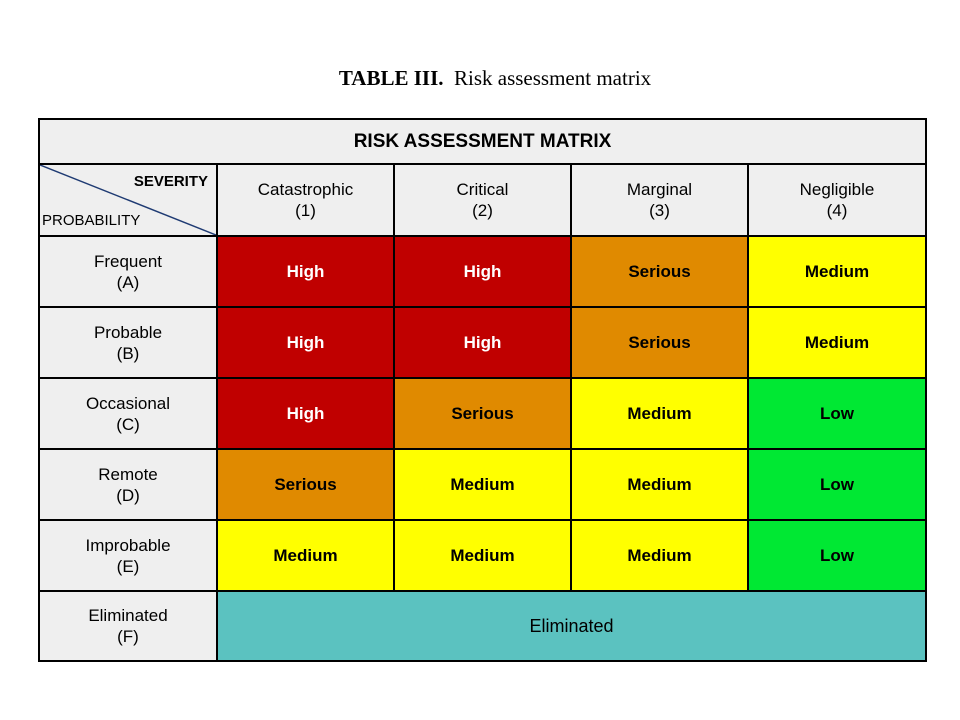 Image resolution: width=960 pixels, height=720 pixels. I want to click on table-caption: TABLE III. Risk assessment matrix, so click(480, 78).